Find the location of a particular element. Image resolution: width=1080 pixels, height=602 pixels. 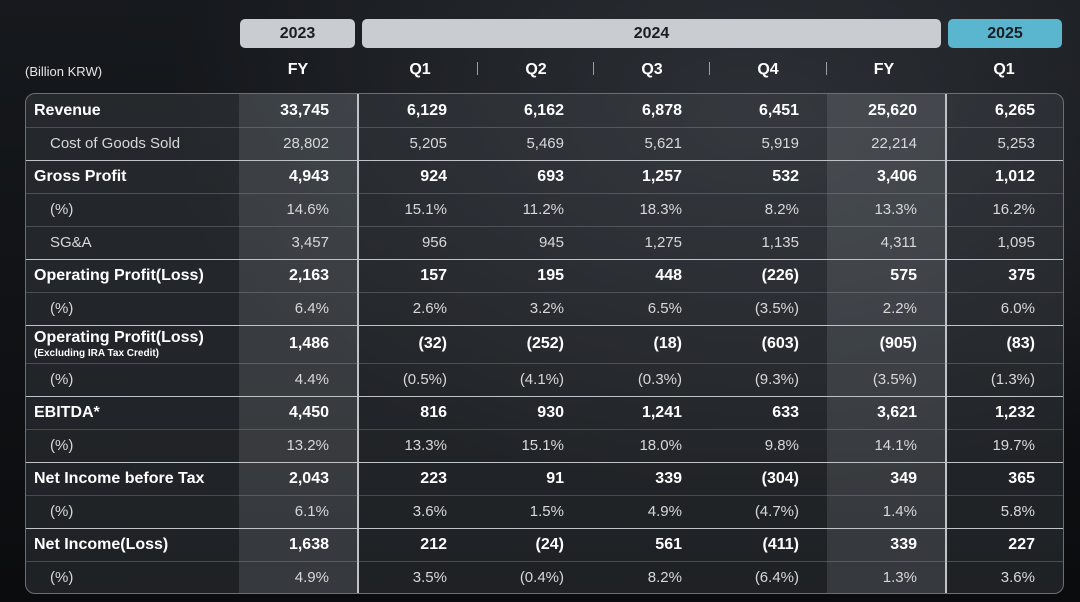

table-cell: 1,232 is located at coordinates (1014, 412).